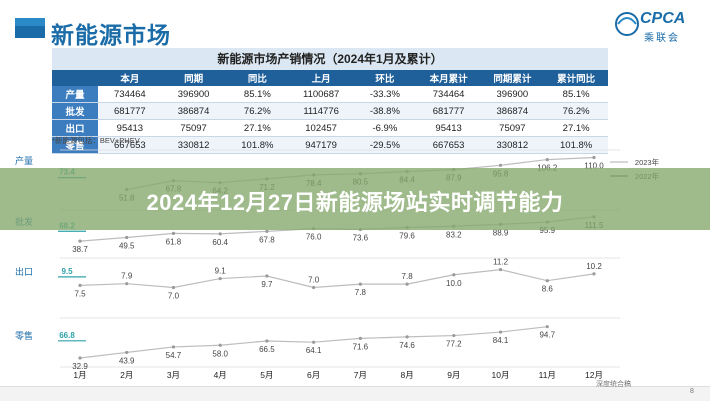 The height and width of the screenshot is (401, 710). I want to click on data-label: 7.9, so click(127, 276).